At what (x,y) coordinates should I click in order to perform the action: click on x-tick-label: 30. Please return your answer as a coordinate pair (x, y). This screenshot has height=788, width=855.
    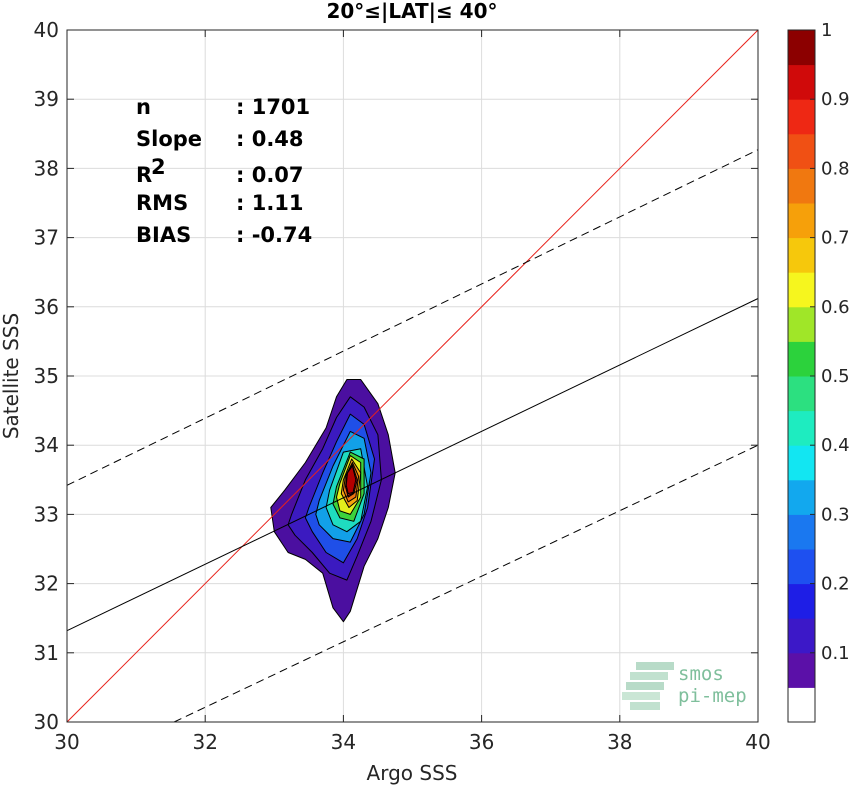
    Looking at the image, I should click on (66, 742).